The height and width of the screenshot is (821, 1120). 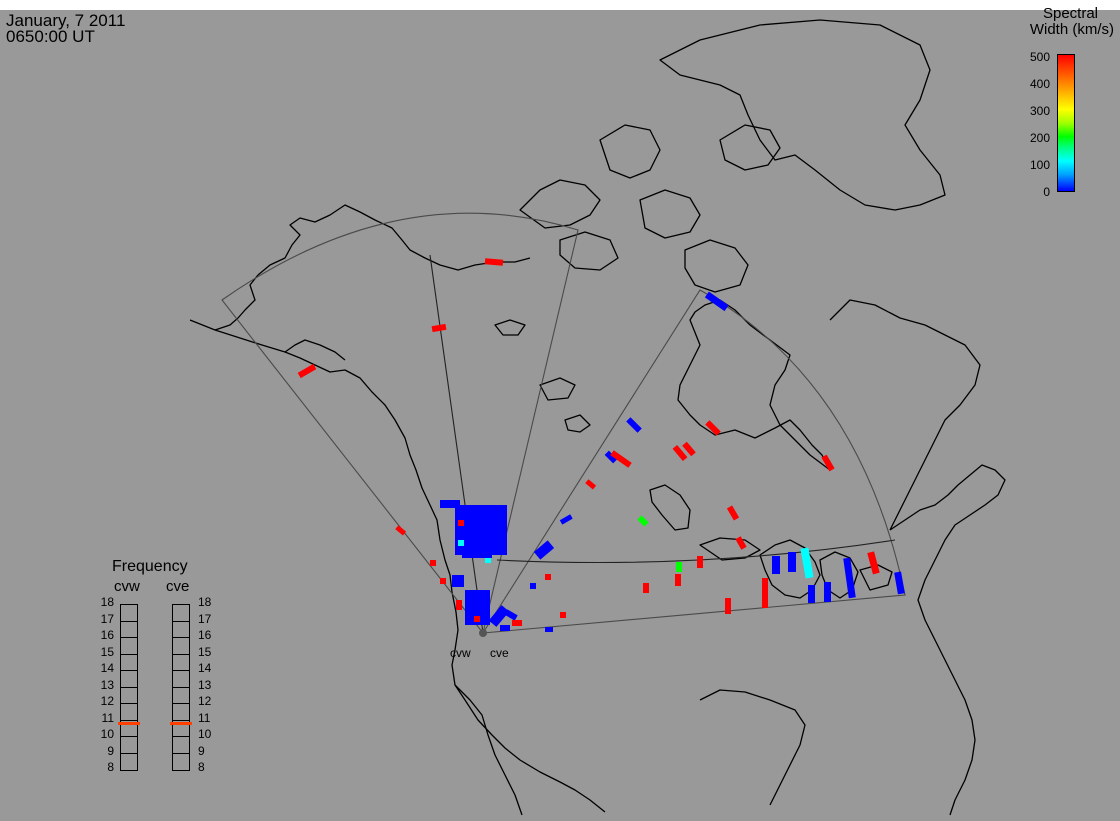 What do you see at coordinates (1039, 111) in the screenshot?
I see `colorbar-tick-label: 300` at bounding box center [1039, 111].